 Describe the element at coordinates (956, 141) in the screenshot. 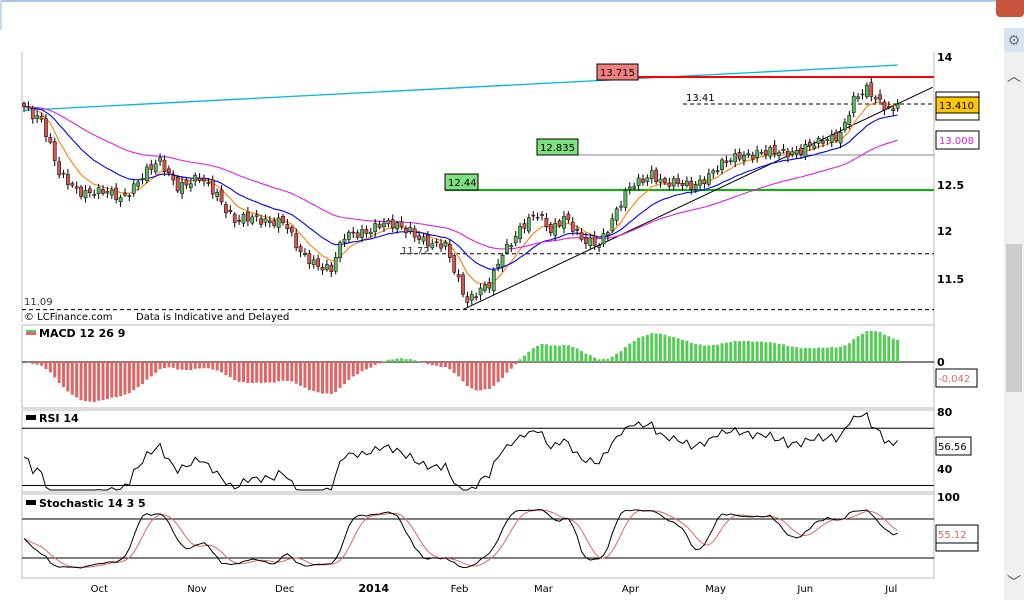

I see `ema-value: 13.008` at that location.